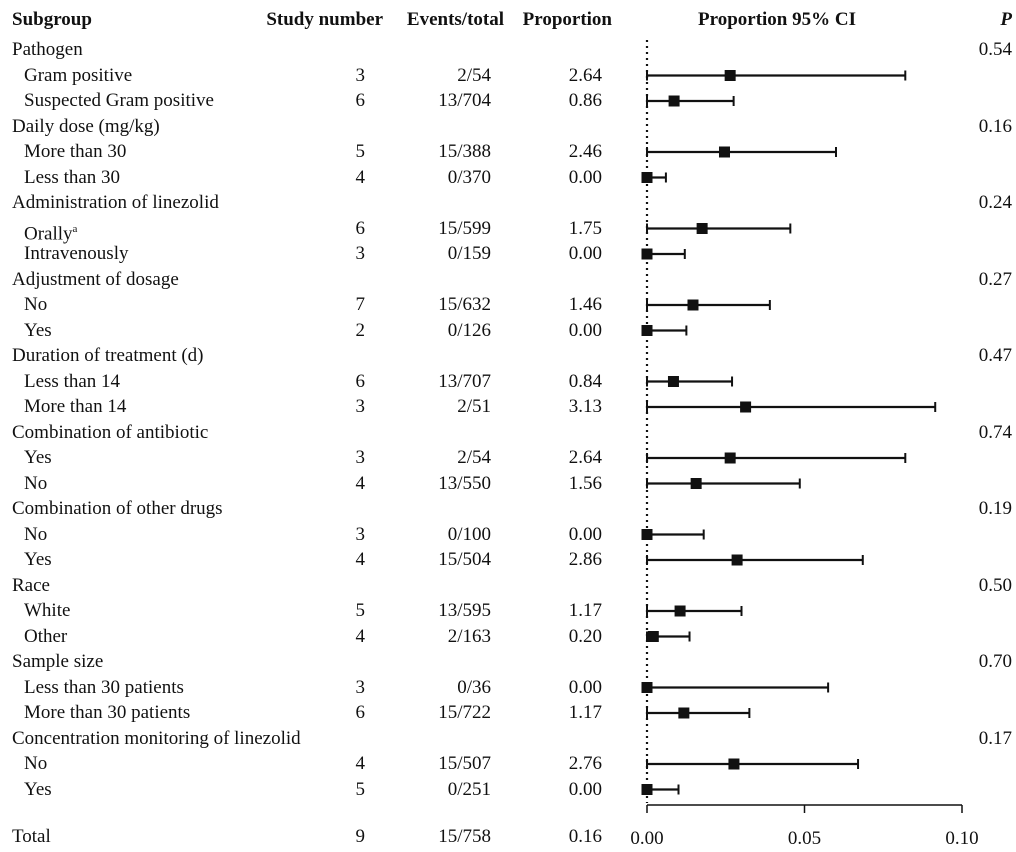 The image size is (1016, 852). What do you see at coordinates (76, 253) in the screenshot?
I see `subgroup-label: Intravenously` at bounding box center [76, 253].